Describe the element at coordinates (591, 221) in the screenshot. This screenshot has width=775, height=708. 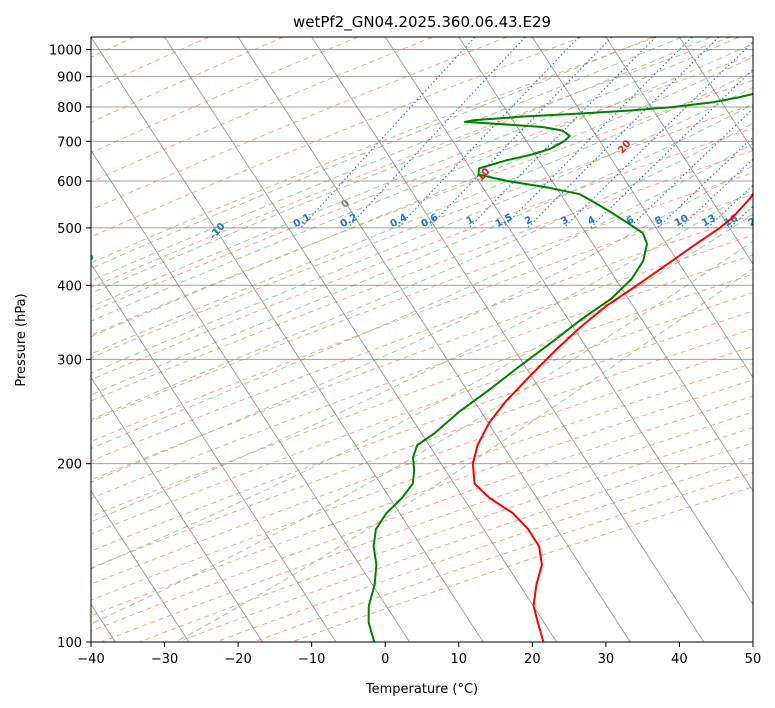
I see `mixing-ratio-label: 4` at that location.